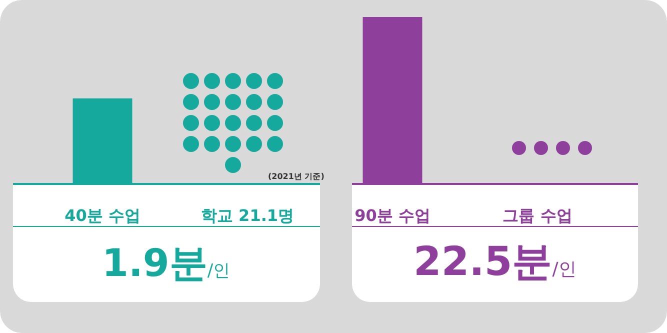 The width and height of the screenshot is (667, 333). Describe the element at coordinates (392, 215) in the screenshot. I see `x-tick-label: 90분 수업` at that location.